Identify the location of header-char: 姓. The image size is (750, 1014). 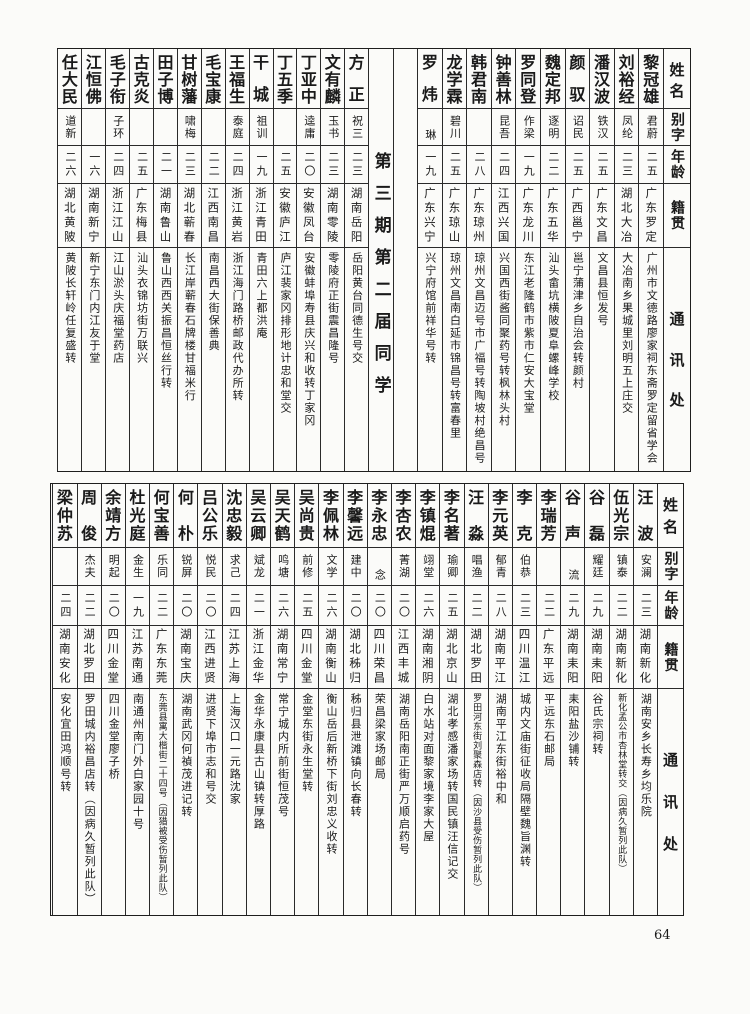
(677, 70).